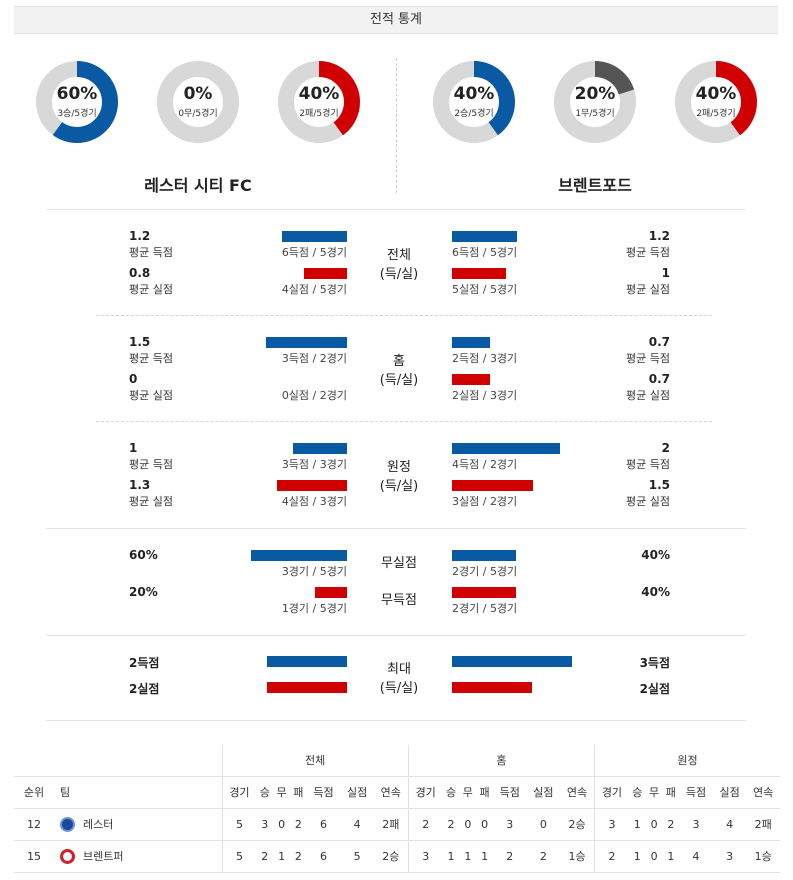  I want to click on donut-caption: 2승/5경기, so click(474, 114).